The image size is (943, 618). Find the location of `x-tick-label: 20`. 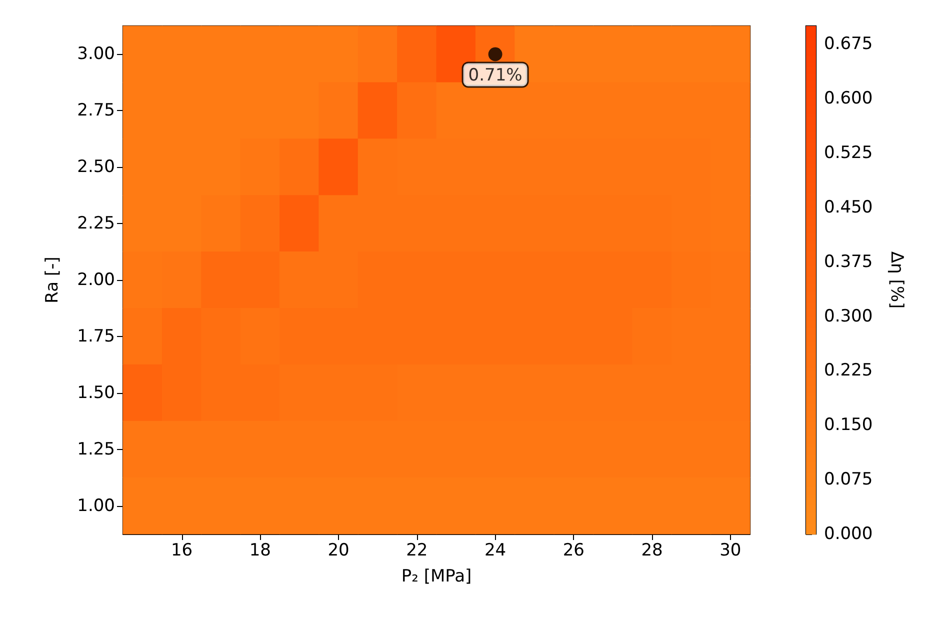

x-tick-label: 20 is located at coordinates (339, 550).